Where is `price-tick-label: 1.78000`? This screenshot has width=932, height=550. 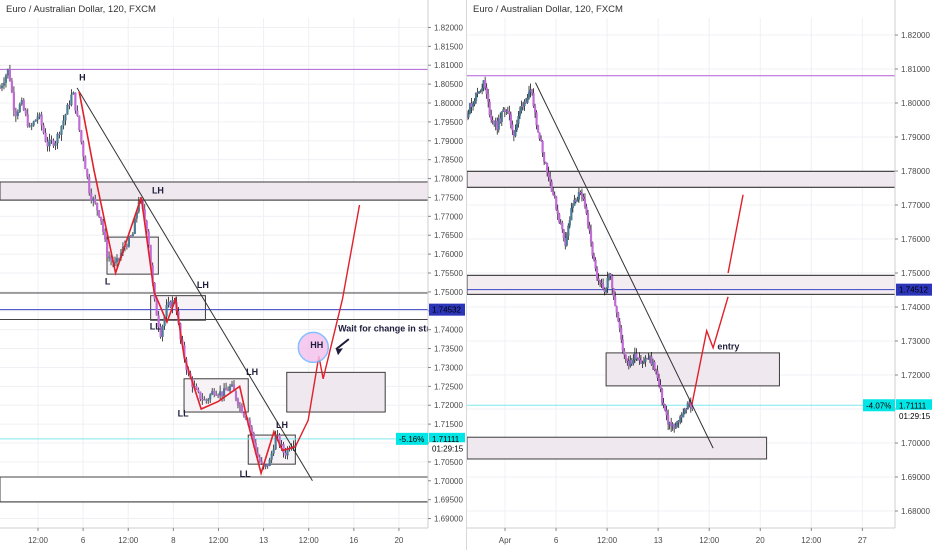
price-tick-label: 1.78000 is located at coordinates (448, 179).